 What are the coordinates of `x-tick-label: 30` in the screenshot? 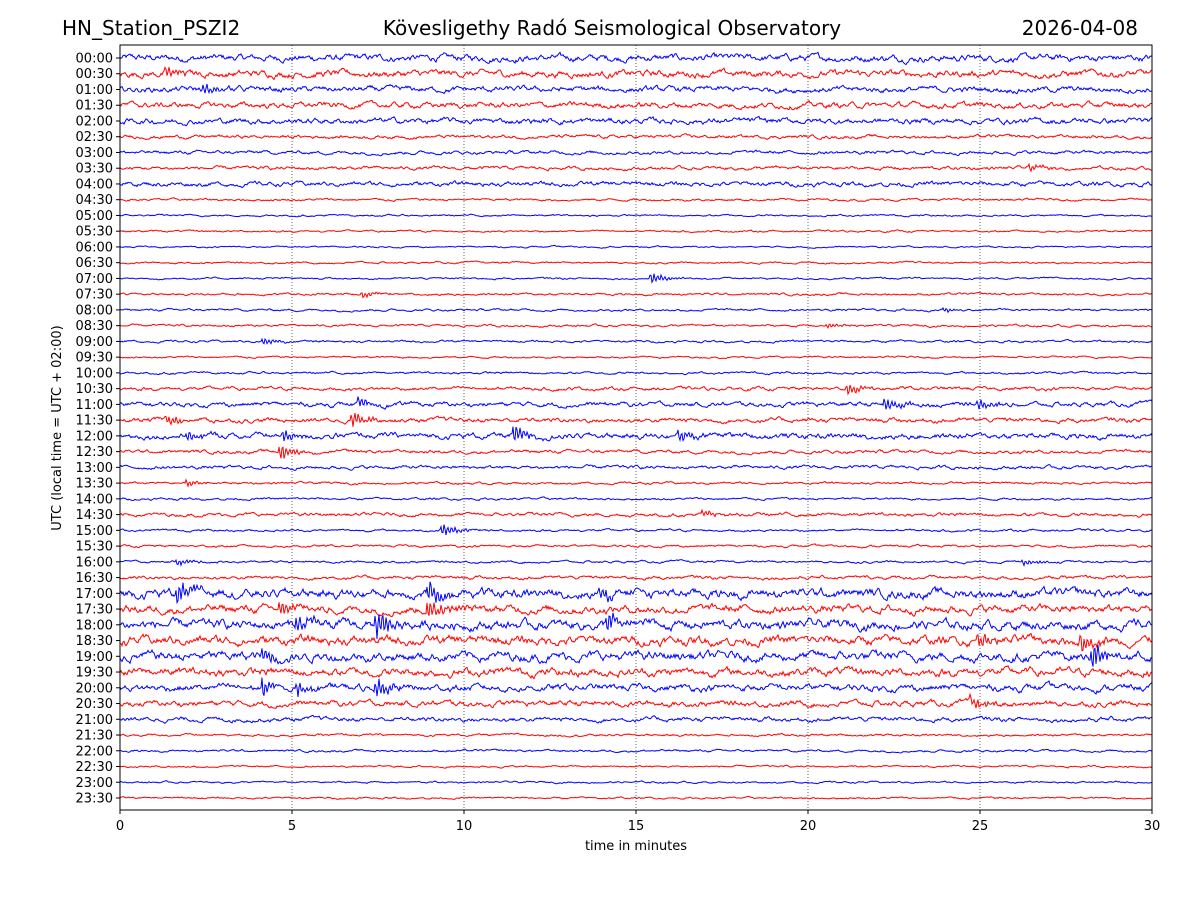 It's located at (1152, 826).